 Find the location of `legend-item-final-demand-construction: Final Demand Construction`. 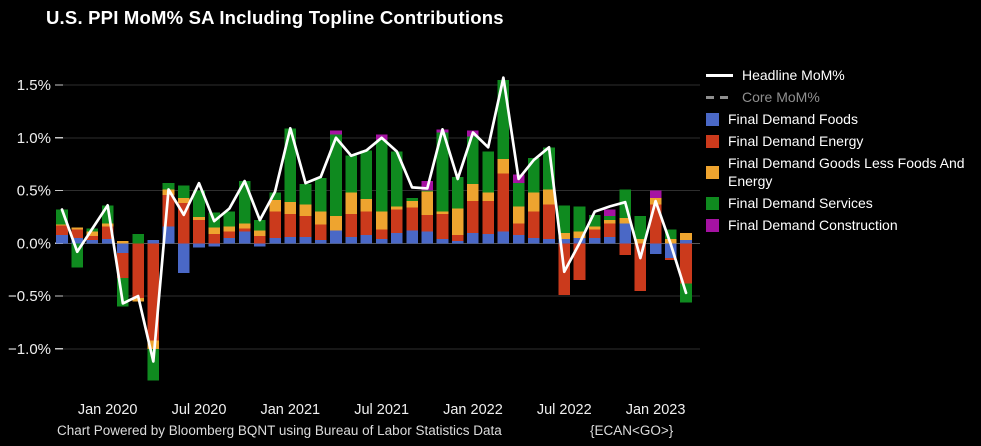

legend-item-final-demand-construction: Final Demand Construction is located at coordinates (842, 225).